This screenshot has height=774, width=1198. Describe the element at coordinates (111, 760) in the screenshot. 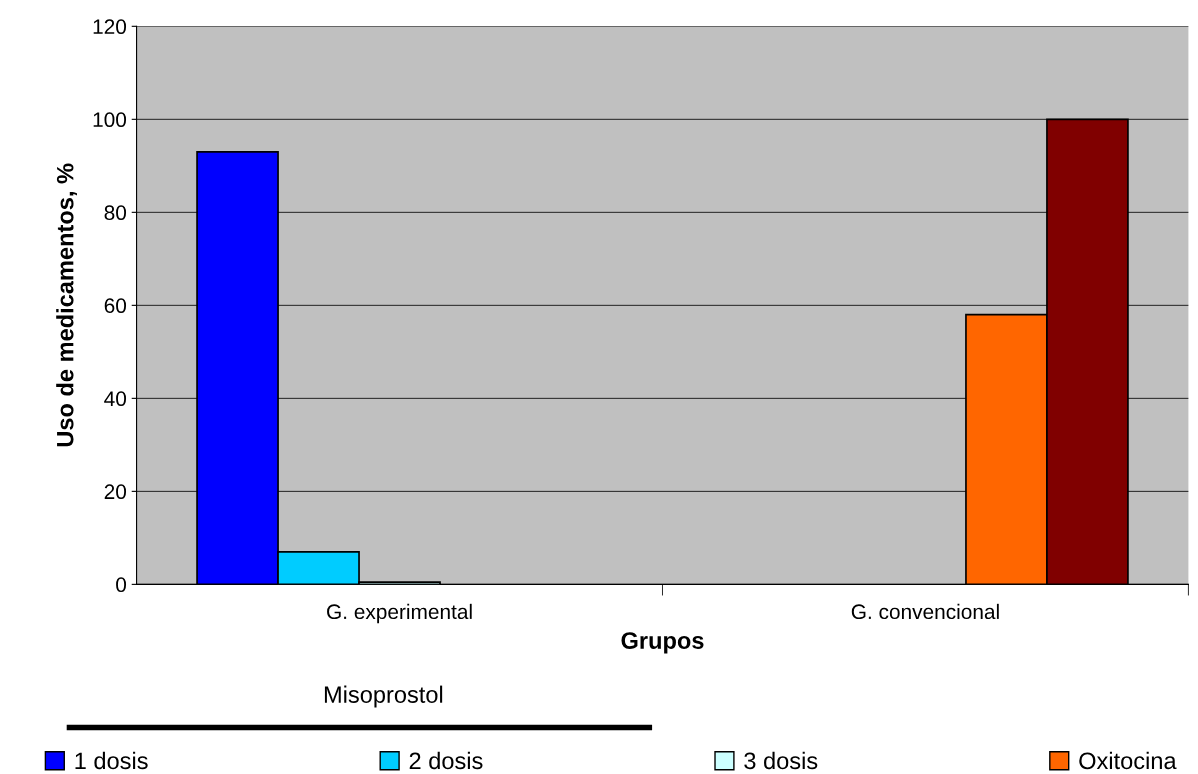

I see `legend-label: 1 dosis` at that location.